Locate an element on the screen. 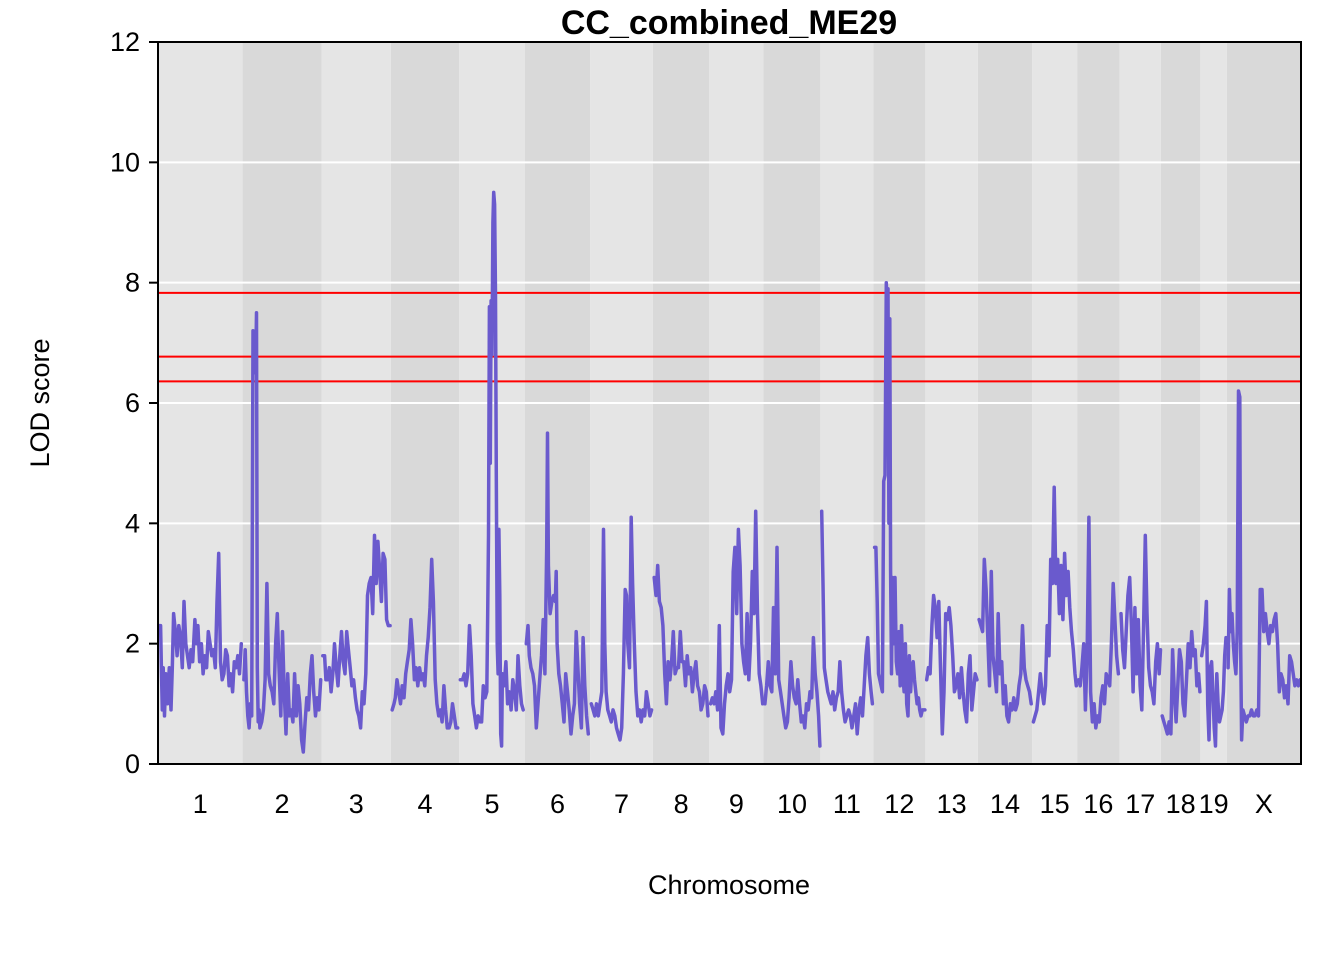 This screenshot has width=1344, height=960. x-axis: 1 2 3 4 5 6 7 8 9 10 11 12 13 14 15 16 17 18 19 X is located at coordinates (733, 804).